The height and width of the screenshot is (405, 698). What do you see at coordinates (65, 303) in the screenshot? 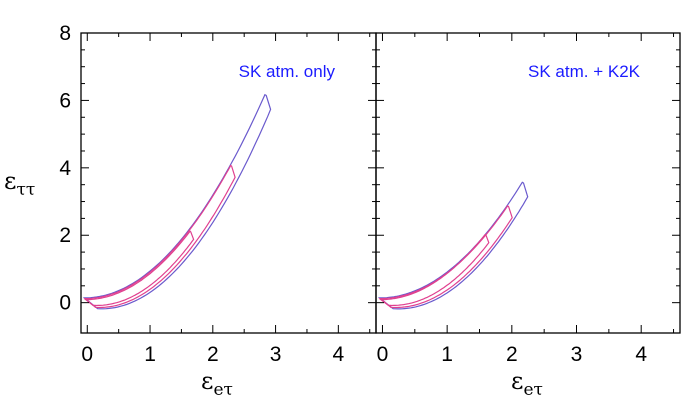
I see `y-tick-label: 0` at bounding box center [65, 303].